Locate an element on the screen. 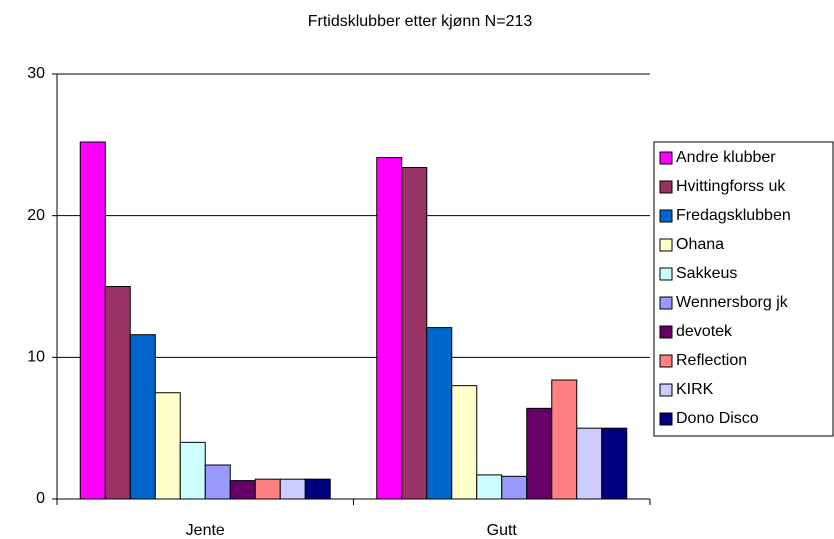 The image size is (834, 539). chart-title: Frtidsklubber etter kjønn N=213 is located at coordinates (420, 21).